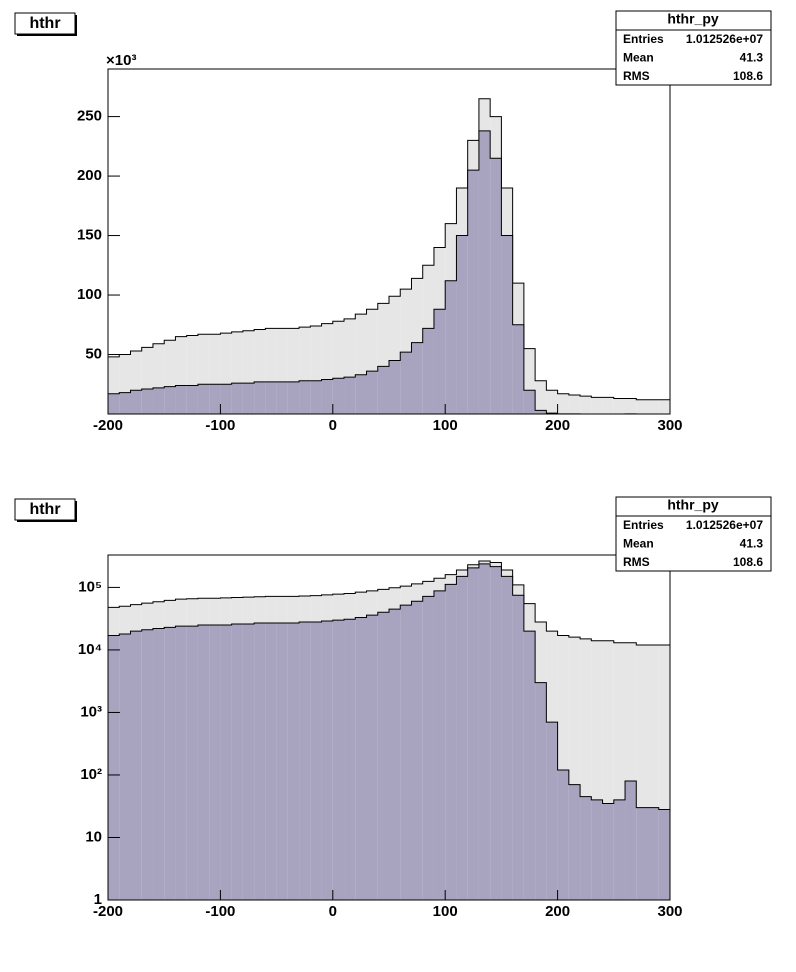  I want to click on y-tick-label: 1, so click(98, 899).